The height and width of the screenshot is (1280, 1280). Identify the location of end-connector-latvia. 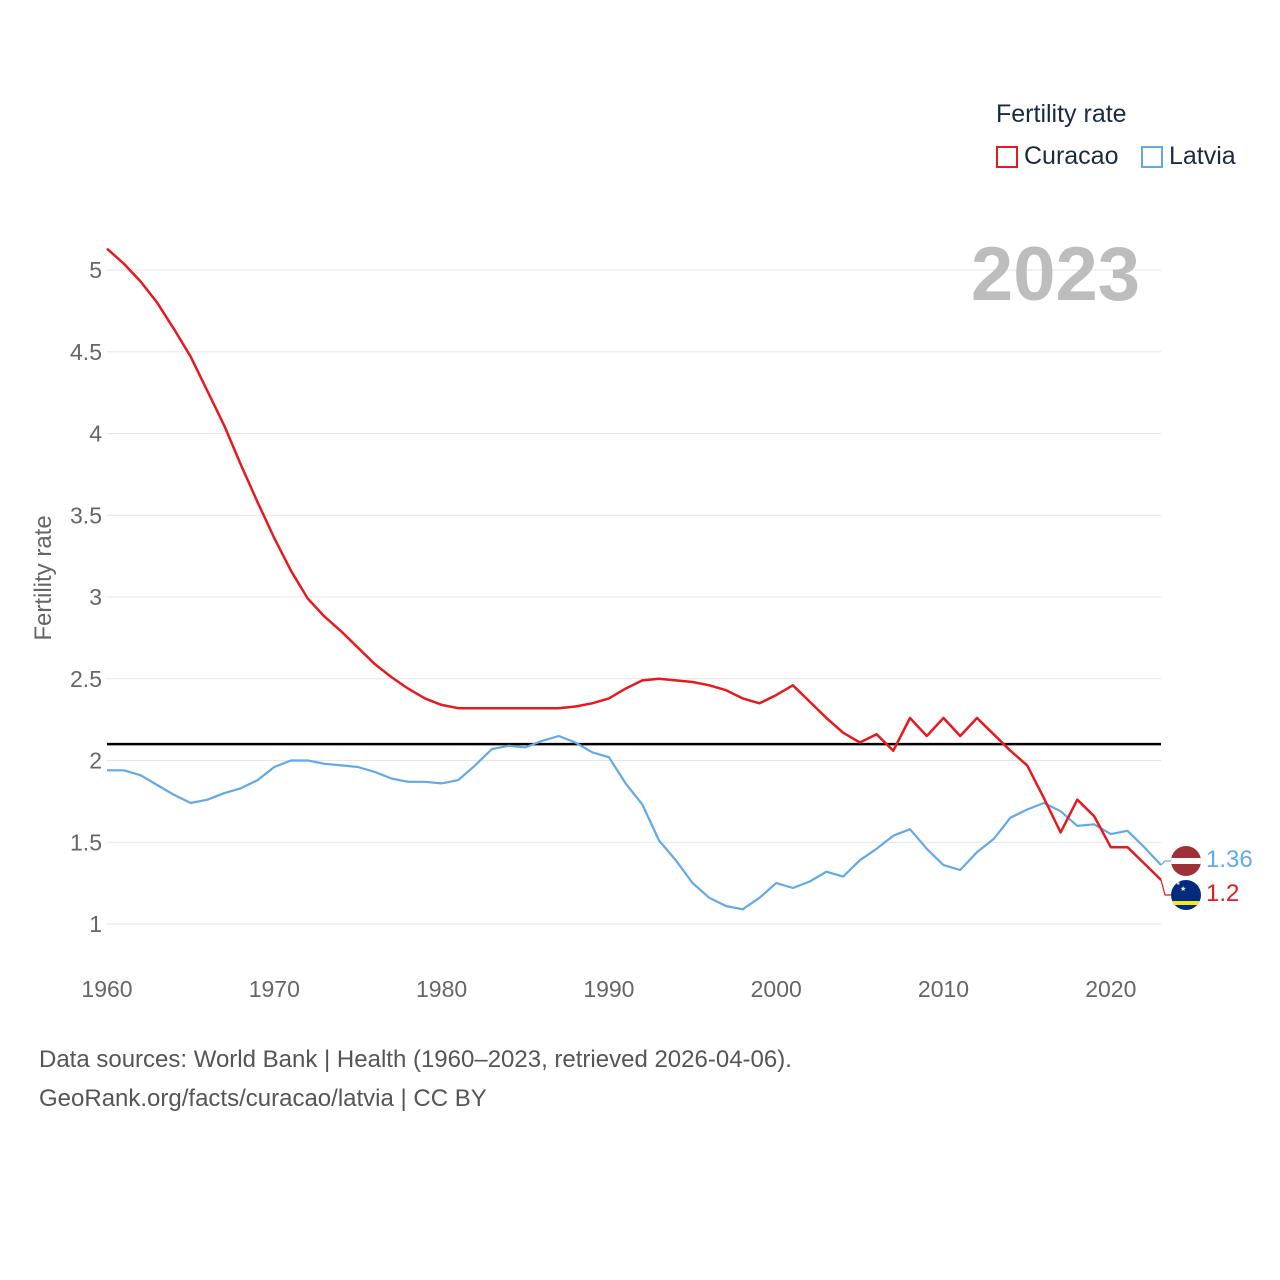
(1165, 863).